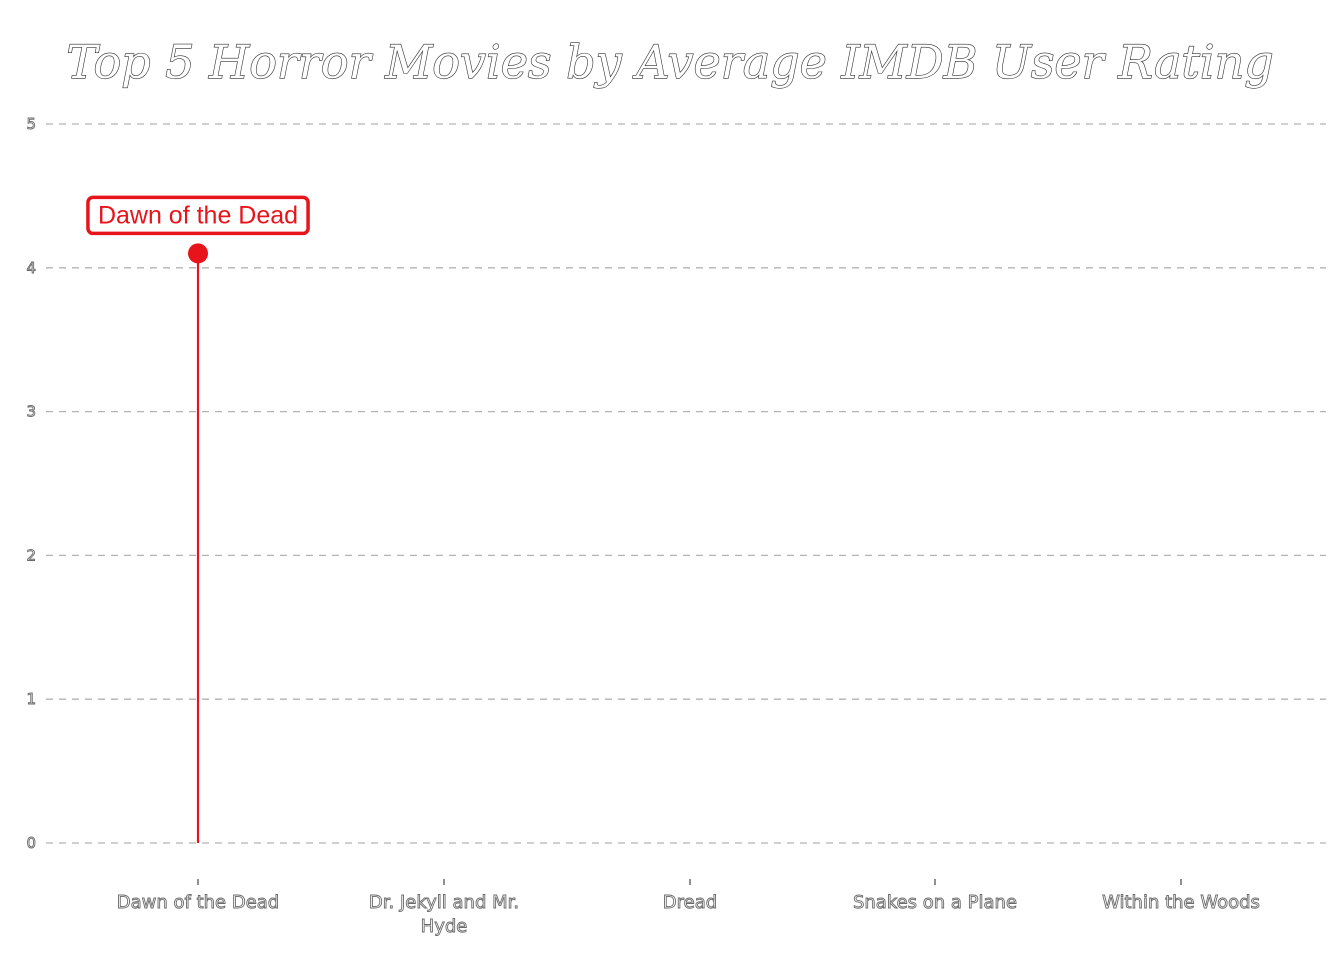 This screenshot has height=960, width=1344. Describe the element at coordinates (31, 412) in the screenshot. I see `y-tick-label-3: 3` at that location.